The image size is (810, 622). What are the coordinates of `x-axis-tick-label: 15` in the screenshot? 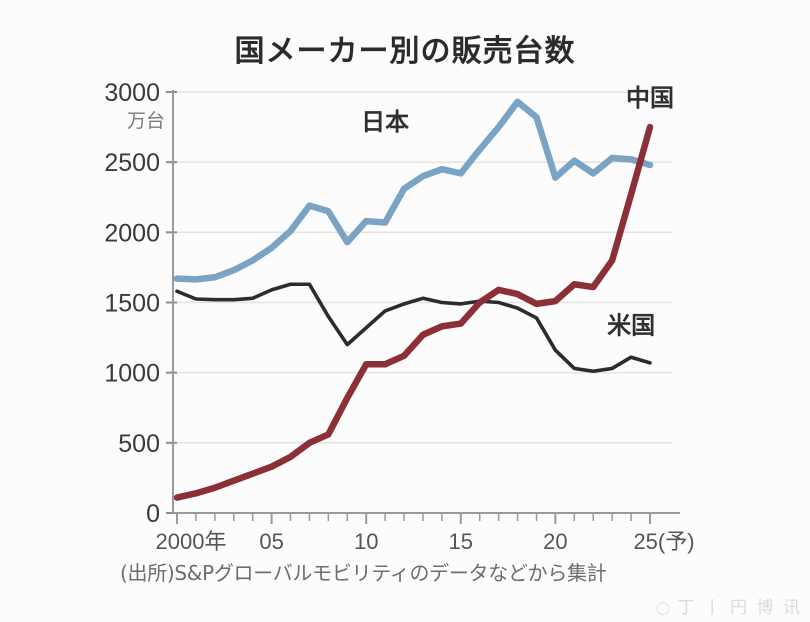 It's located at (461, 541).